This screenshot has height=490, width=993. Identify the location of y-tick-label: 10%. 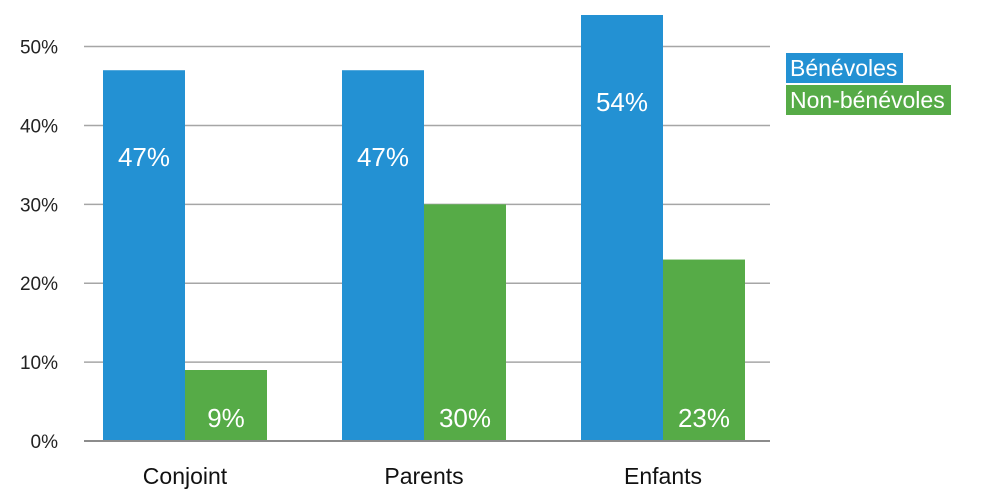
(39, 363).